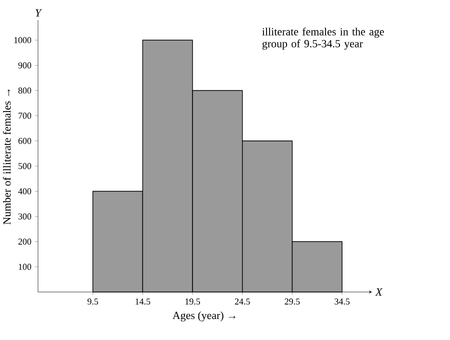 The width and height of the screenshot is (450, 340). Describe the element at coordinates (342, 301) in the screenshot. I see `x-tick-label: 34.5` at that location.